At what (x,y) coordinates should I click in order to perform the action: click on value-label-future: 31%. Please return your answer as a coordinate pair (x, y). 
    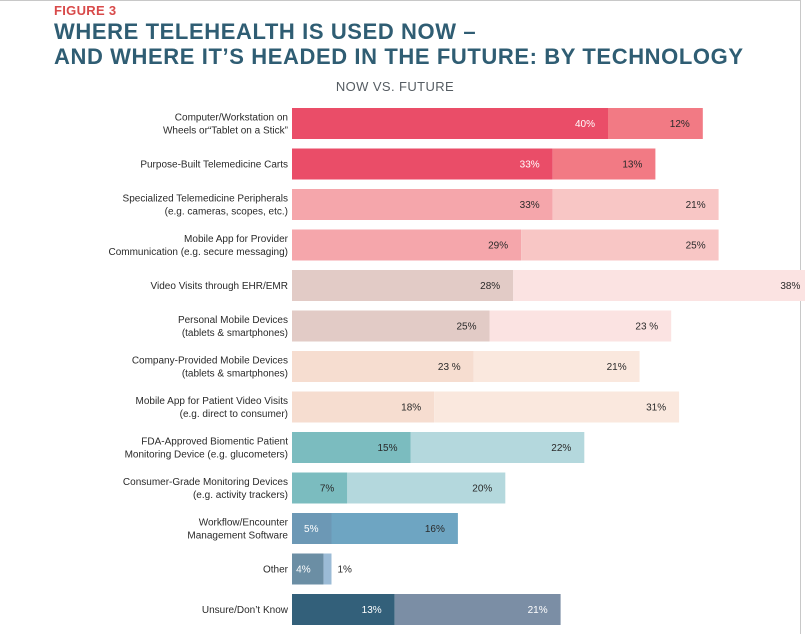
    Looking at the image, I should click on (656, 408).